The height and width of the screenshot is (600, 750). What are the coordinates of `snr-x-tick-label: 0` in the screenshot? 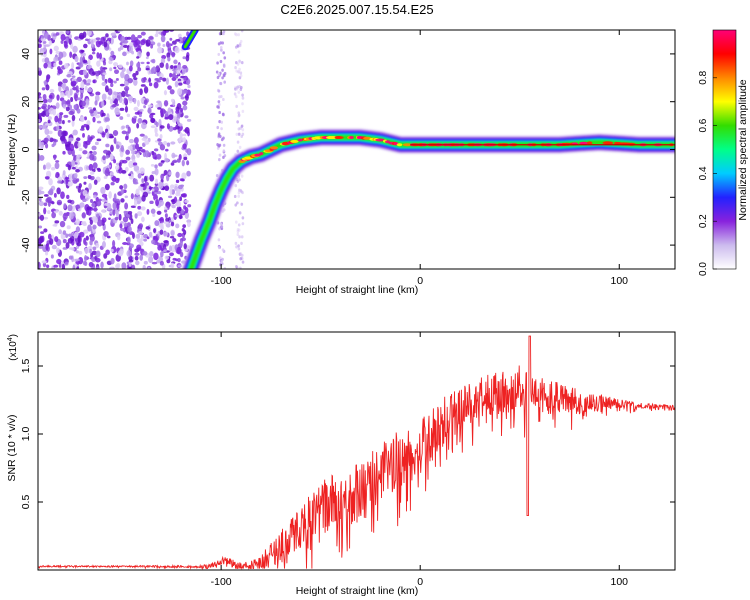 It's located at (420, 582).